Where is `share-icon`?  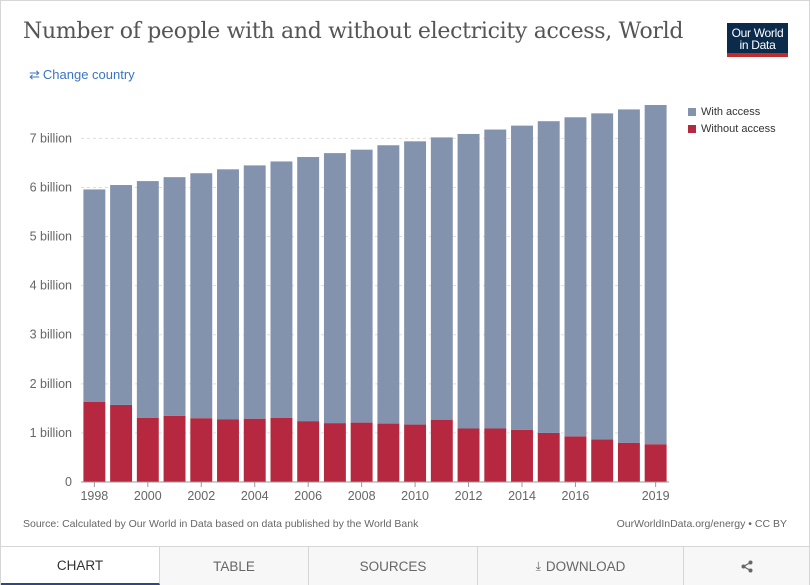 share-icon is located at coordinates (746, 566).